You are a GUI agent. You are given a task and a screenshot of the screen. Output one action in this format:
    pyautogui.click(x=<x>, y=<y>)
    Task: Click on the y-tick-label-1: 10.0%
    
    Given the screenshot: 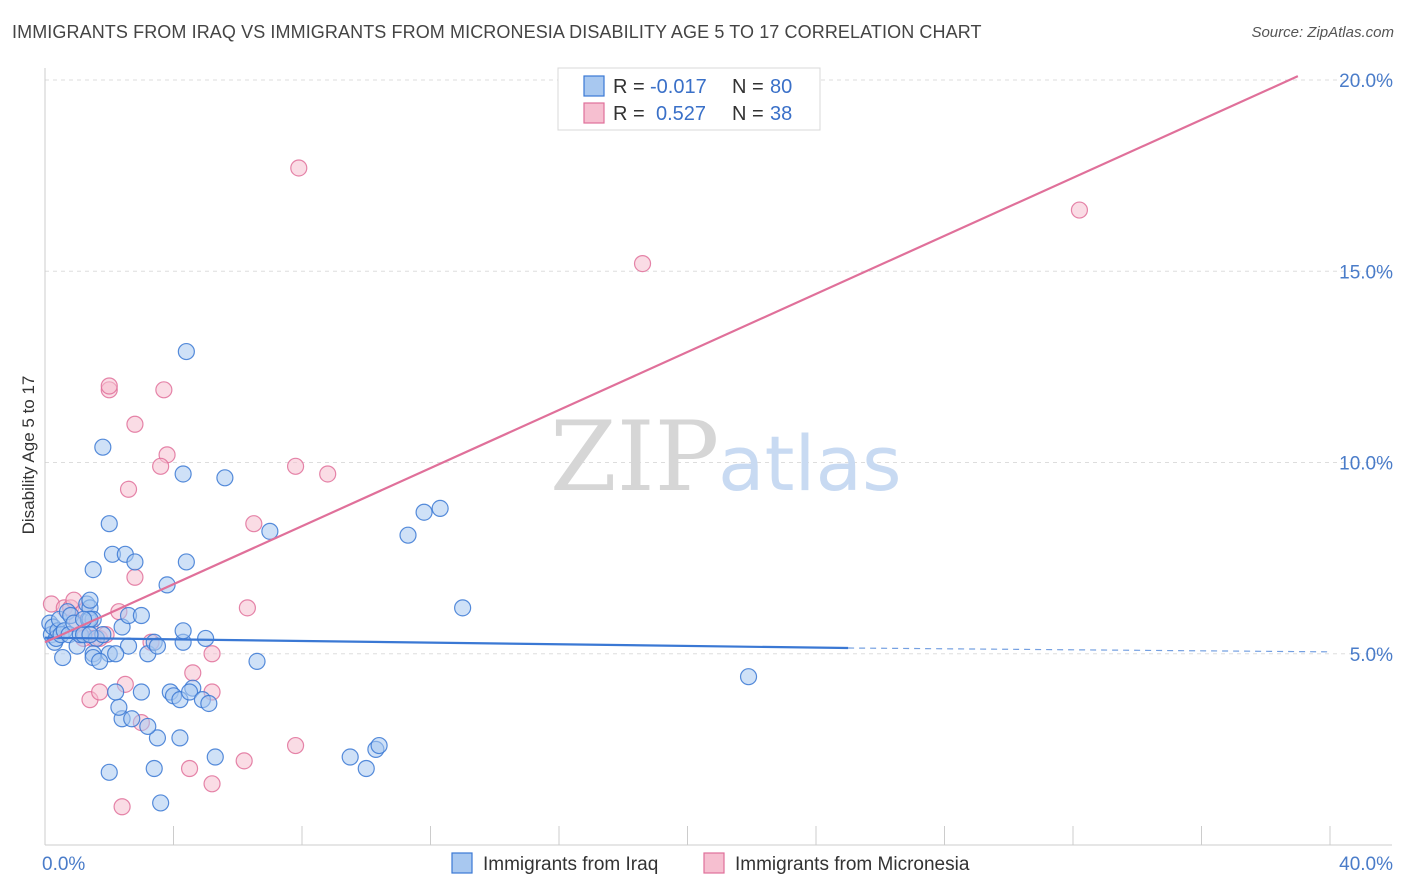 What is the action you would take?
    pyautogui.click(x=1366, y=464)
    